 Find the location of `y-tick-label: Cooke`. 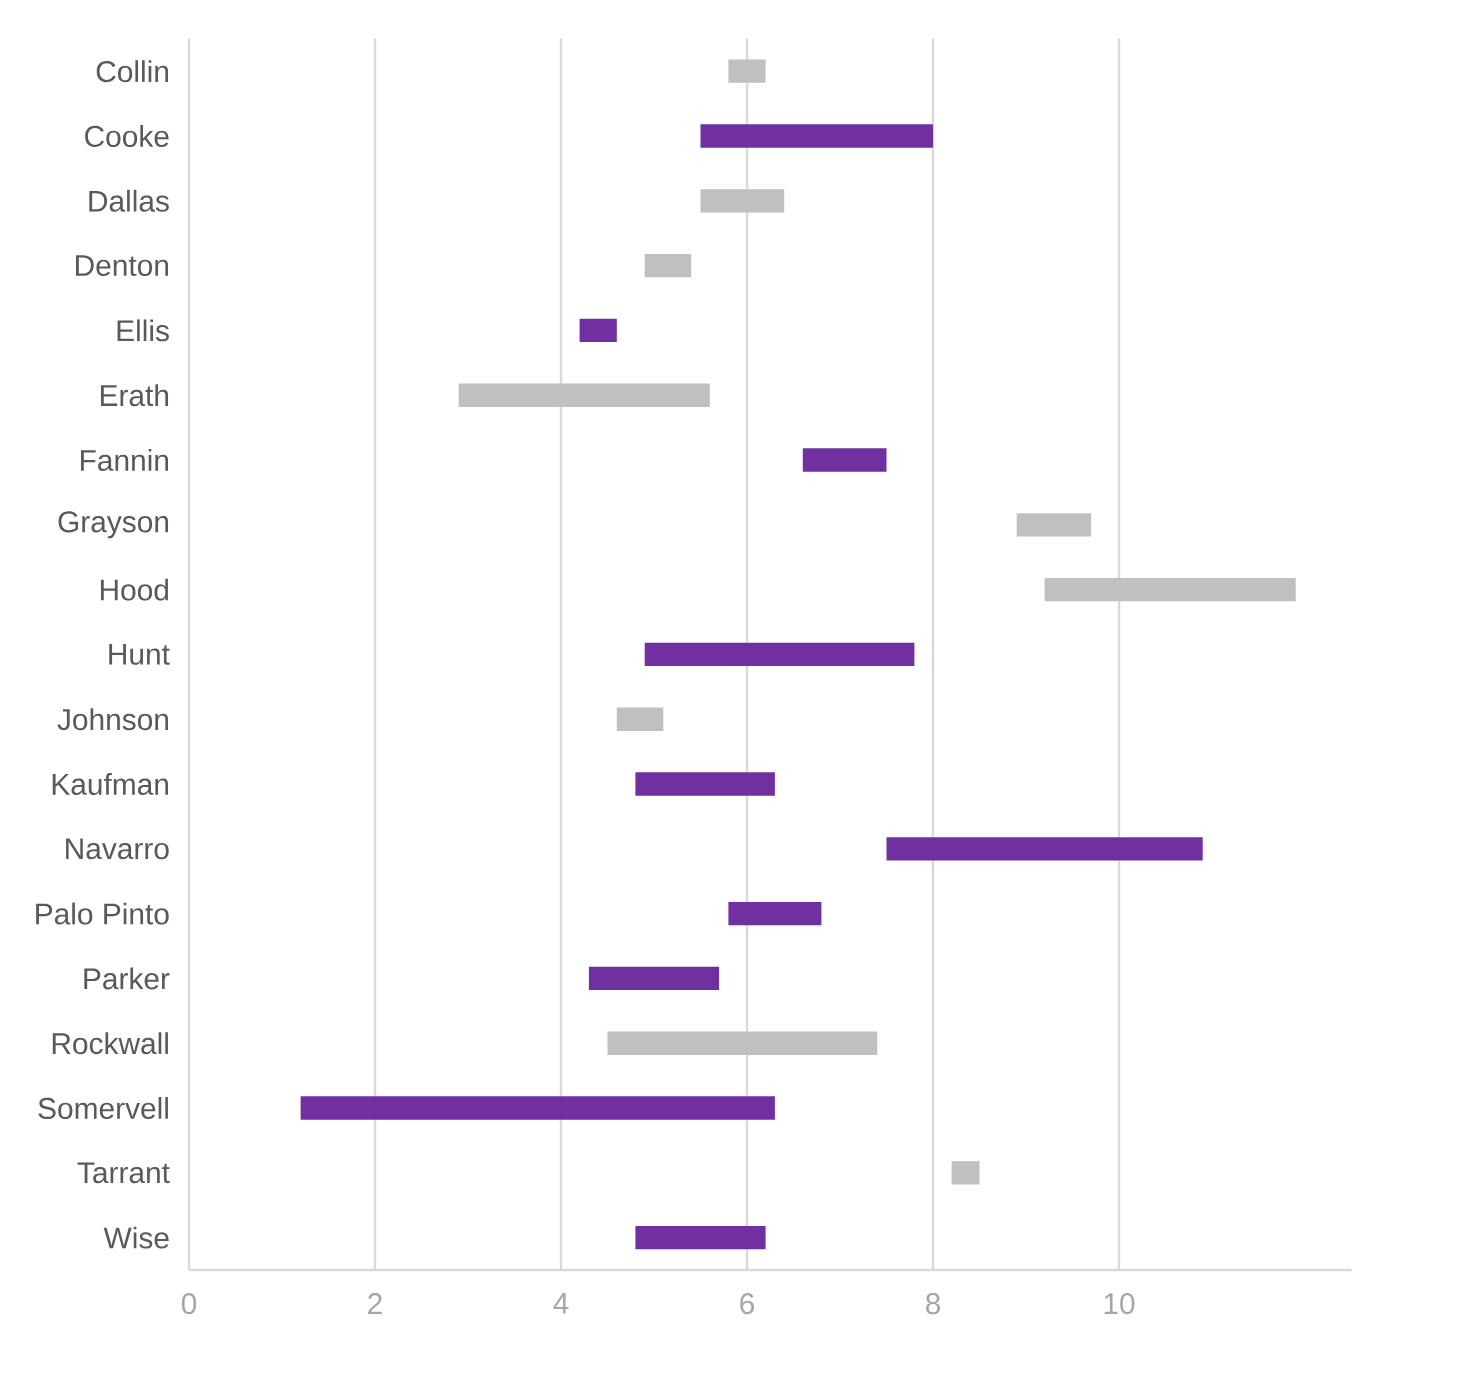

y-tick-label: Cooke is located at coordinates (127, 136).